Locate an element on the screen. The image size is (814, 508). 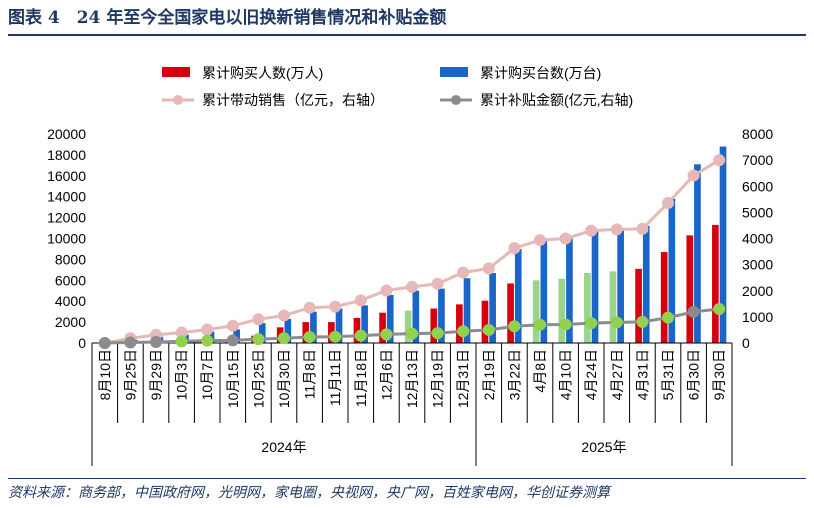
category-tick-label: 12月13日 is located at coordinates (412, 378).